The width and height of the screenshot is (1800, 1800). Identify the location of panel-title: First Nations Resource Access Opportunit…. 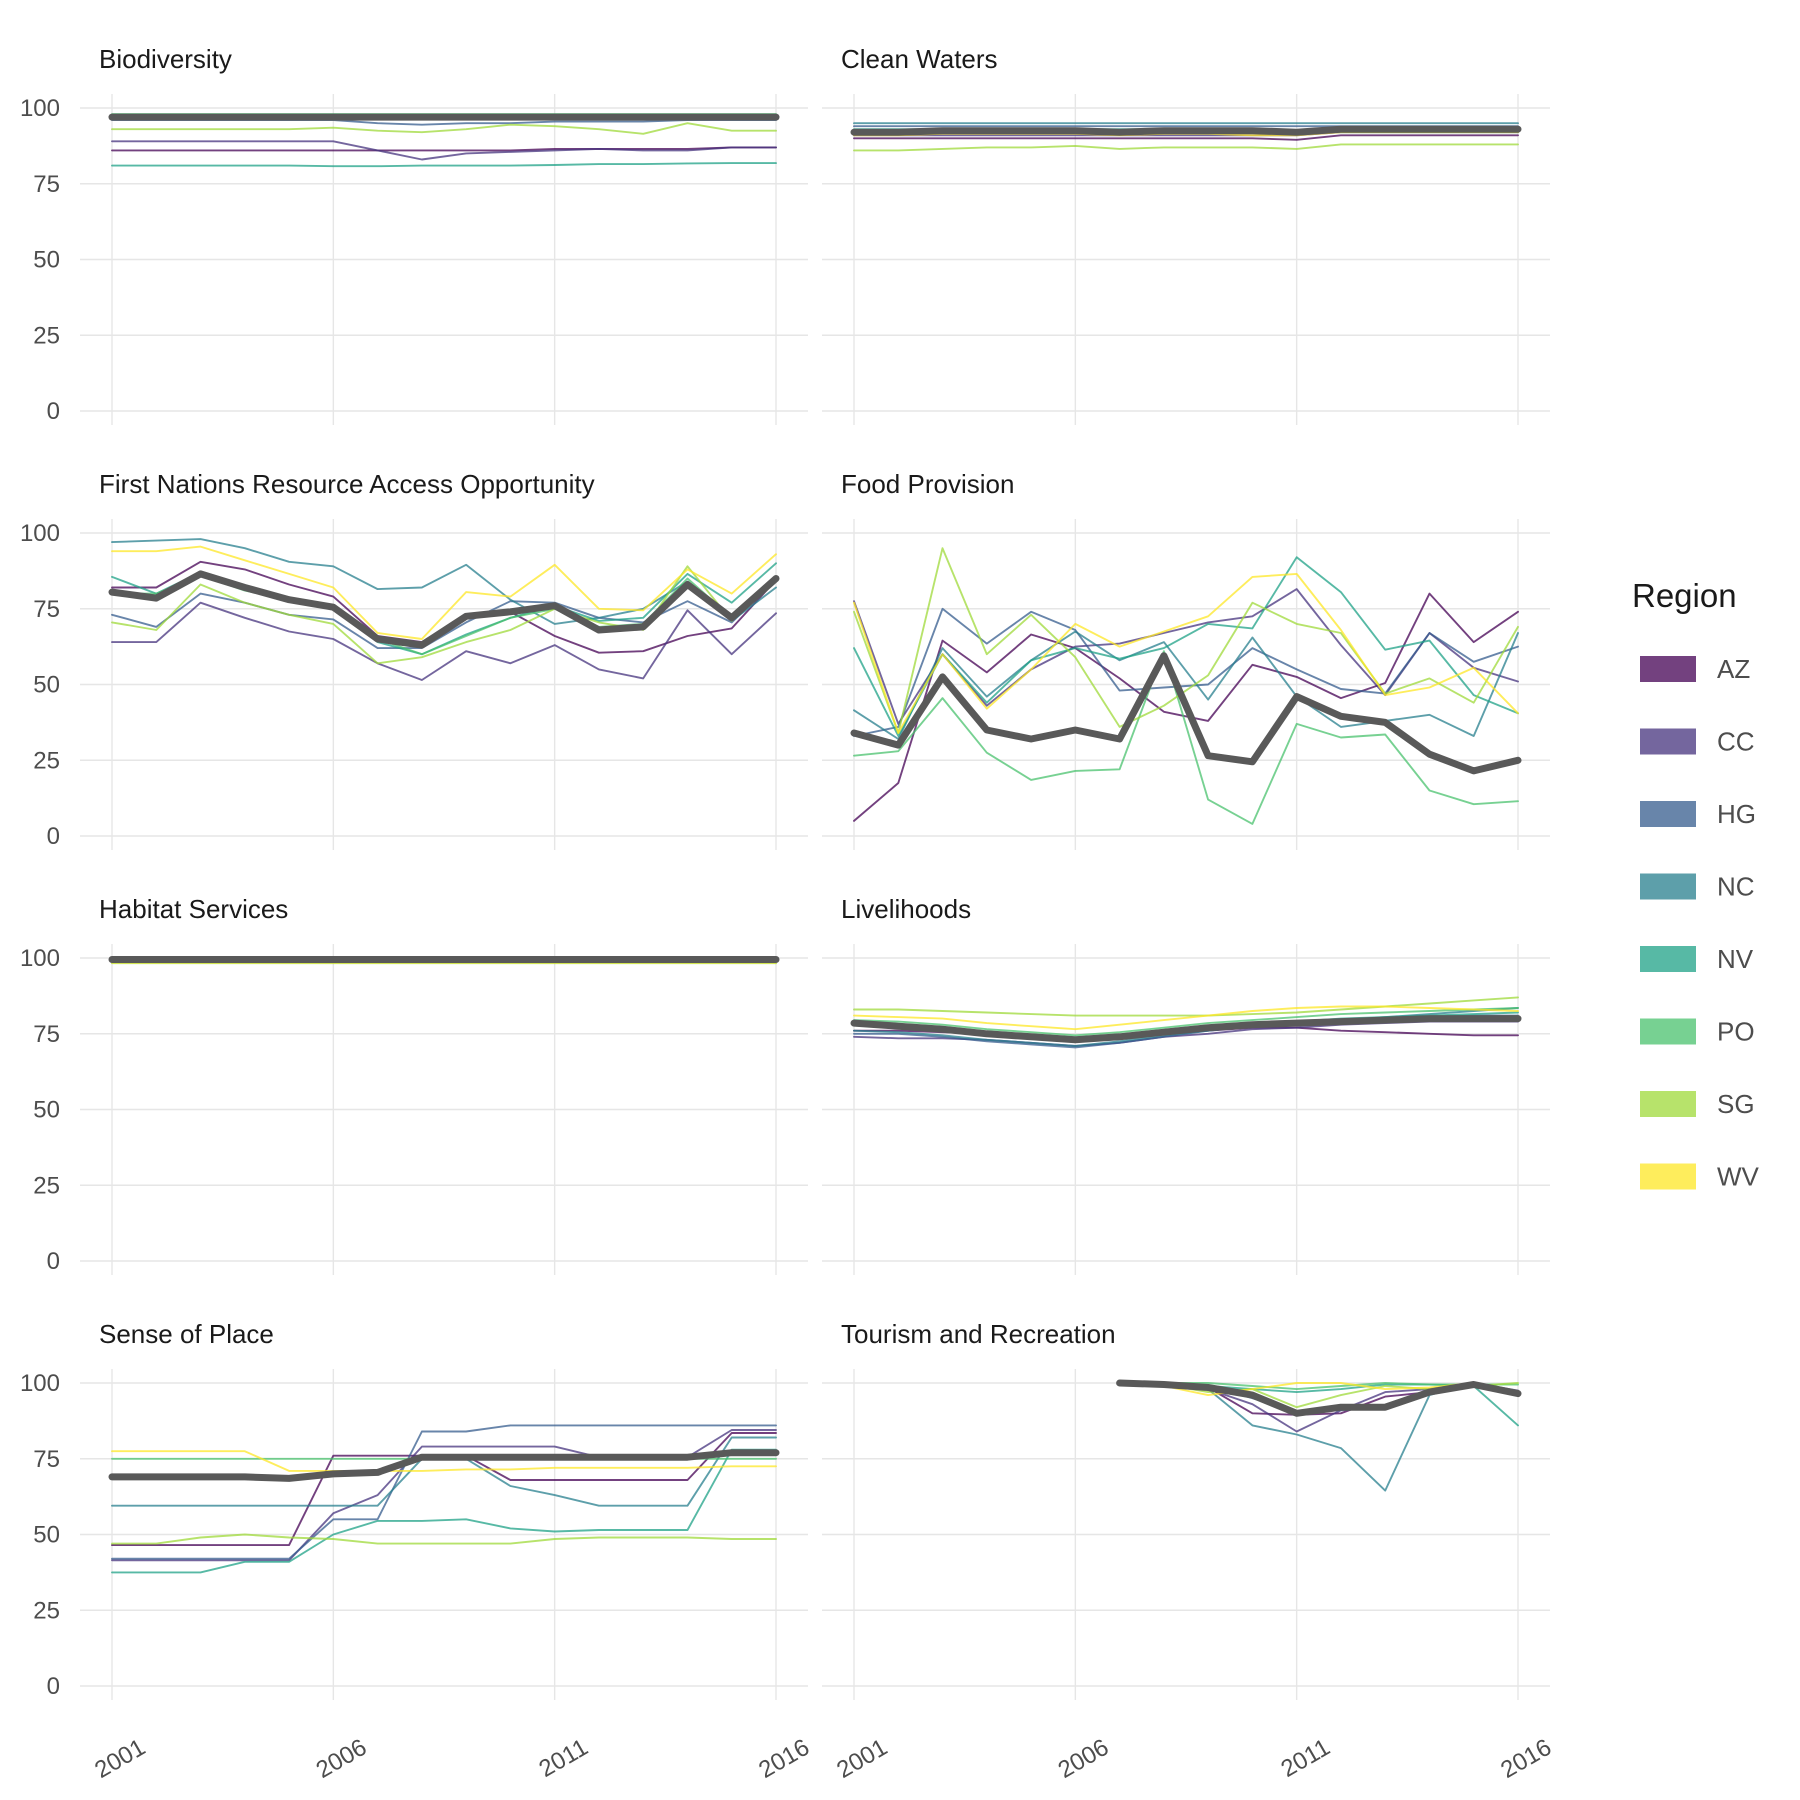
(347, 484).